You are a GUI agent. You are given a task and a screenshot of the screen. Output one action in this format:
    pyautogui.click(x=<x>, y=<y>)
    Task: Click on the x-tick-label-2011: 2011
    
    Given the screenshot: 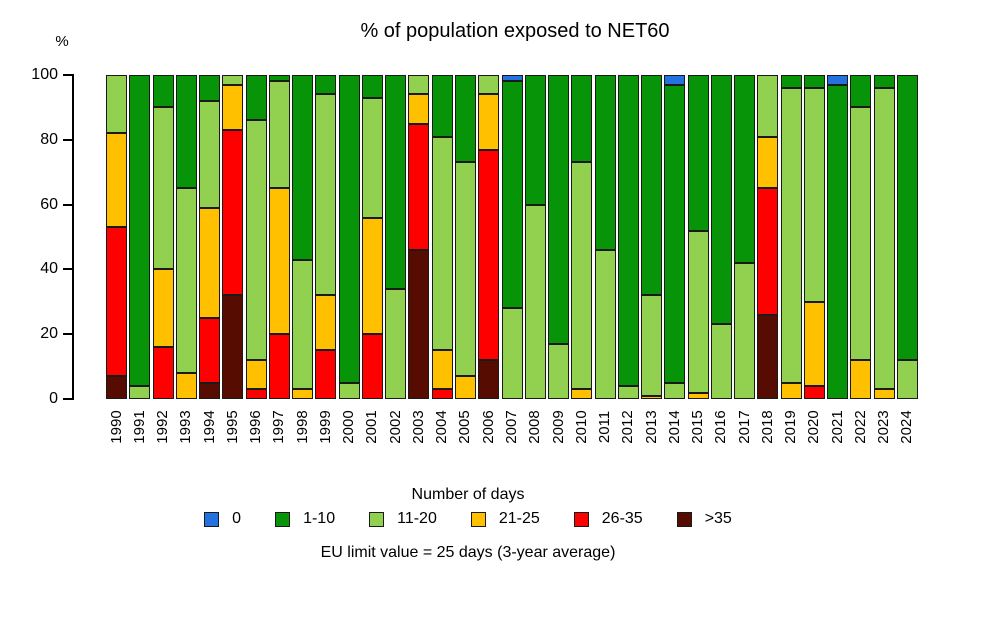 What is the action you would take?
    pyautogui.click(x=605, y=427)
    